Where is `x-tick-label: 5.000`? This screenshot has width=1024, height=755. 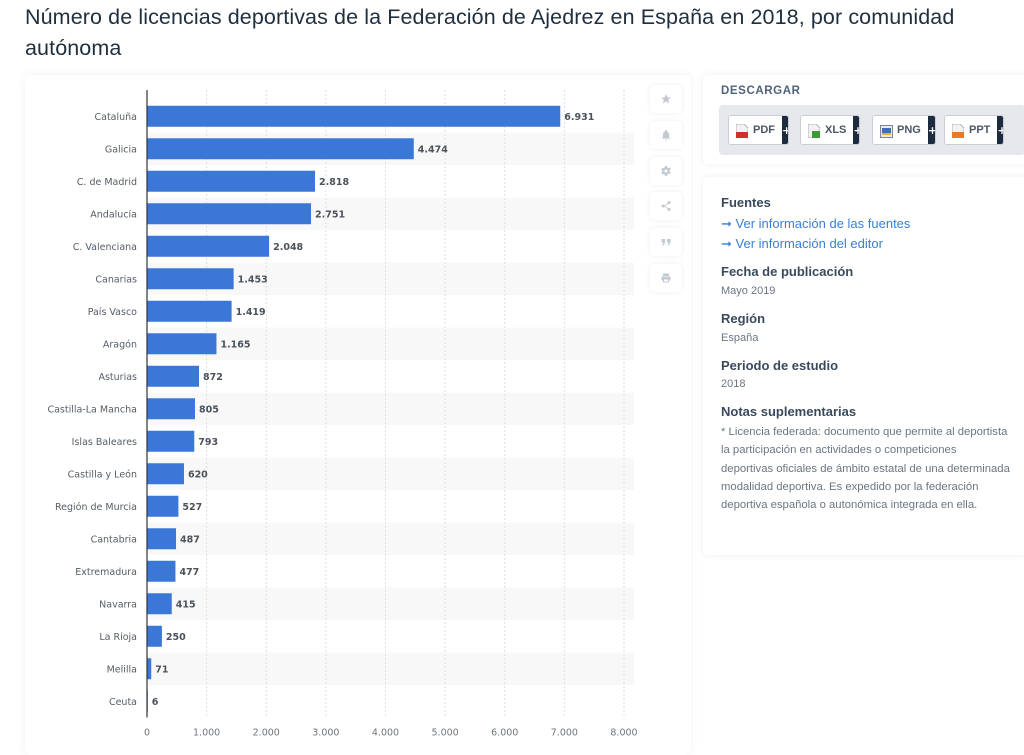 x-tick-label: 5.000 is located at coordinates (445, 732).